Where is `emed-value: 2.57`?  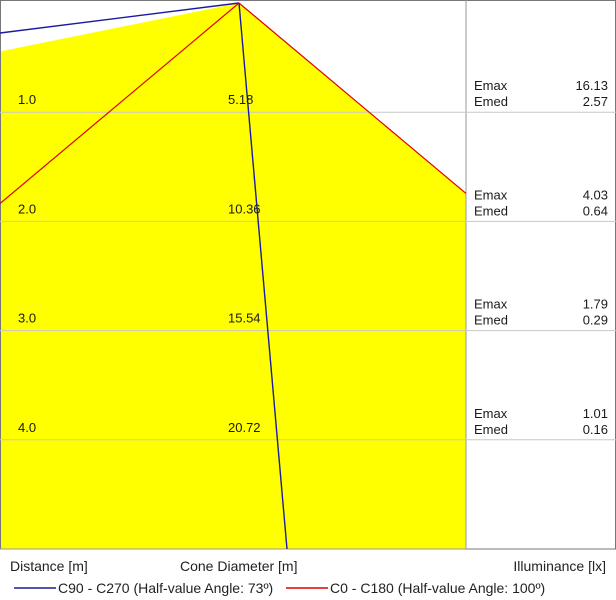 emed-value: 2.57 is located at coordinates (595, 101).